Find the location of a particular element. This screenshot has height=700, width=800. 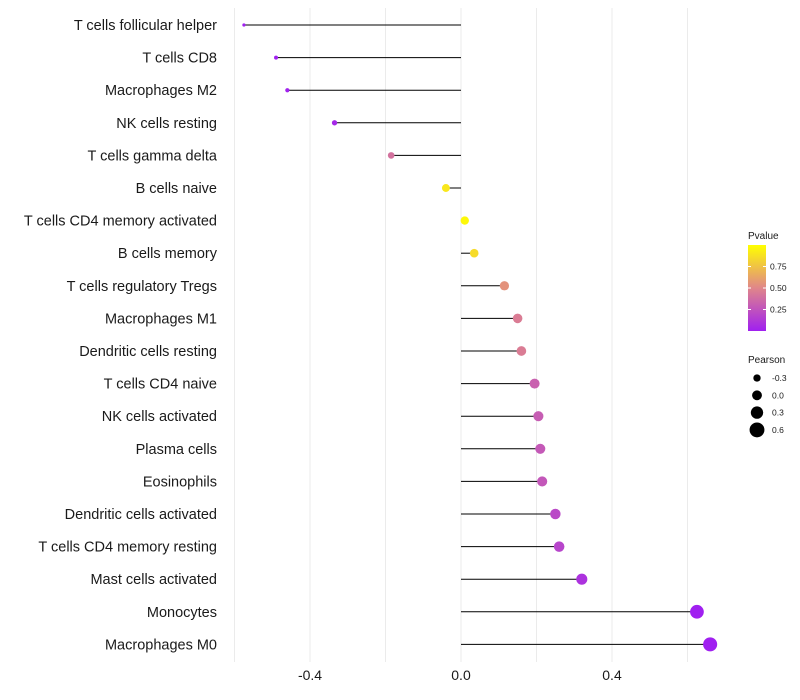

category-label: Eosinophils is located at coordinates (180, 482).